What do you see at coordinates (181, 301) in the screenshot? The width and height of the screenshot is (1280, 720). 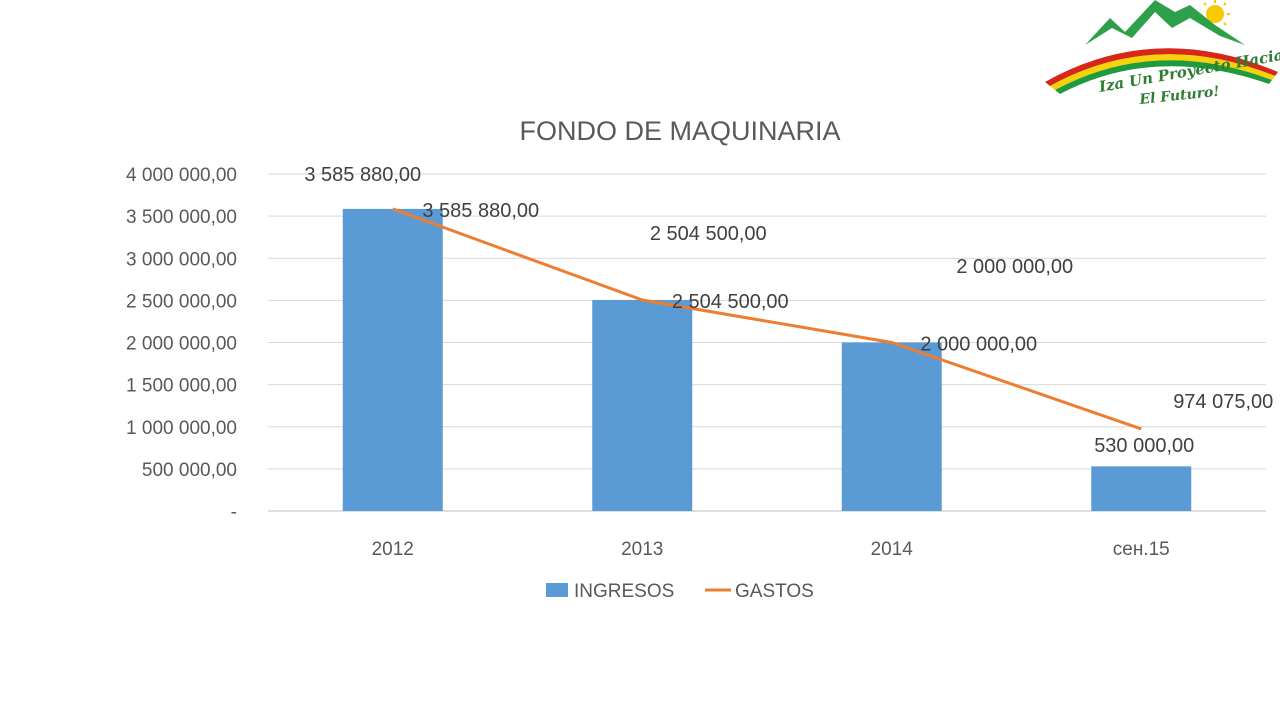 I see `y-tick-label: 2 500 000,00` at bounding box center [181, 301].